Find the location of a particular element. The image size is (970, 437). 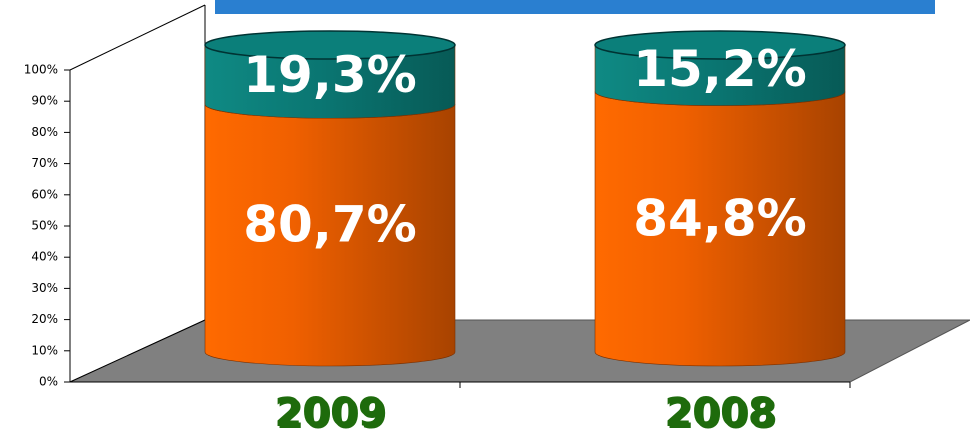

y-tick-label: 60% is located at coordinates (44, 194).